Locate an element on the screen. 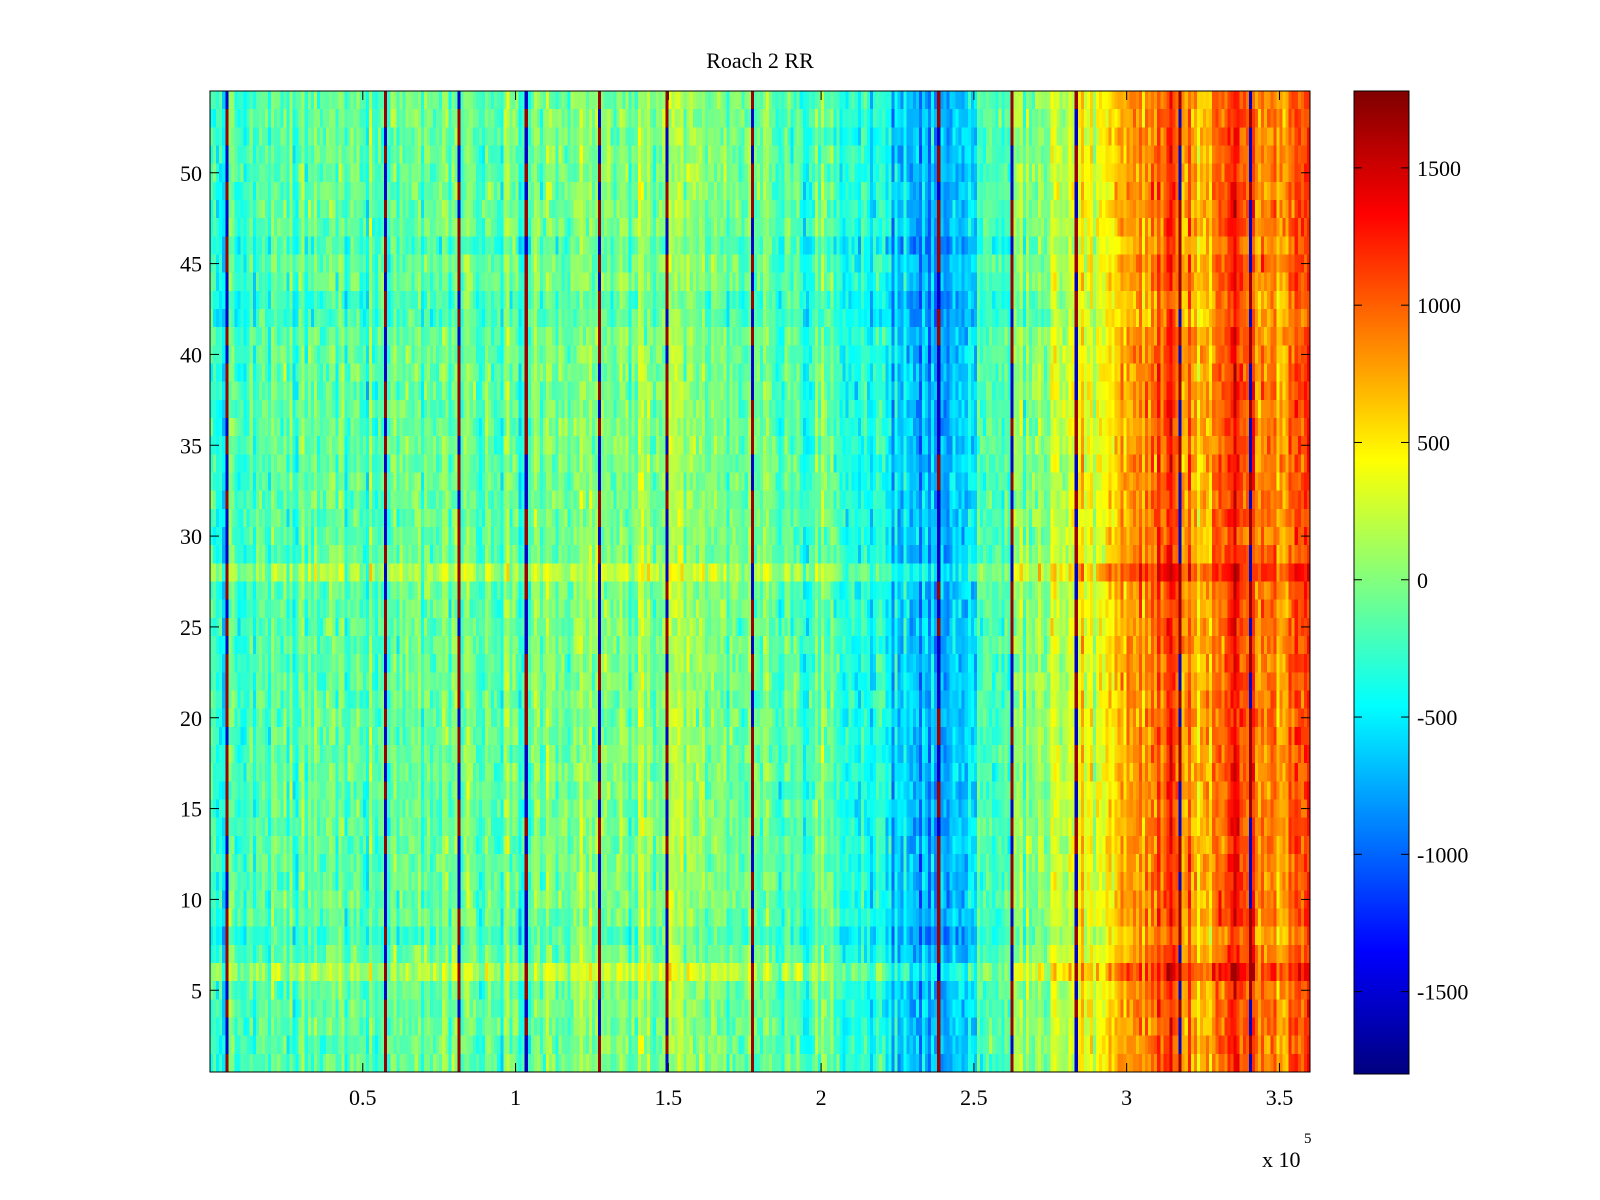 The height and width of the screenshot is (1200, 1600). y-tick-label: 15 is located at coordinates (191, 809).